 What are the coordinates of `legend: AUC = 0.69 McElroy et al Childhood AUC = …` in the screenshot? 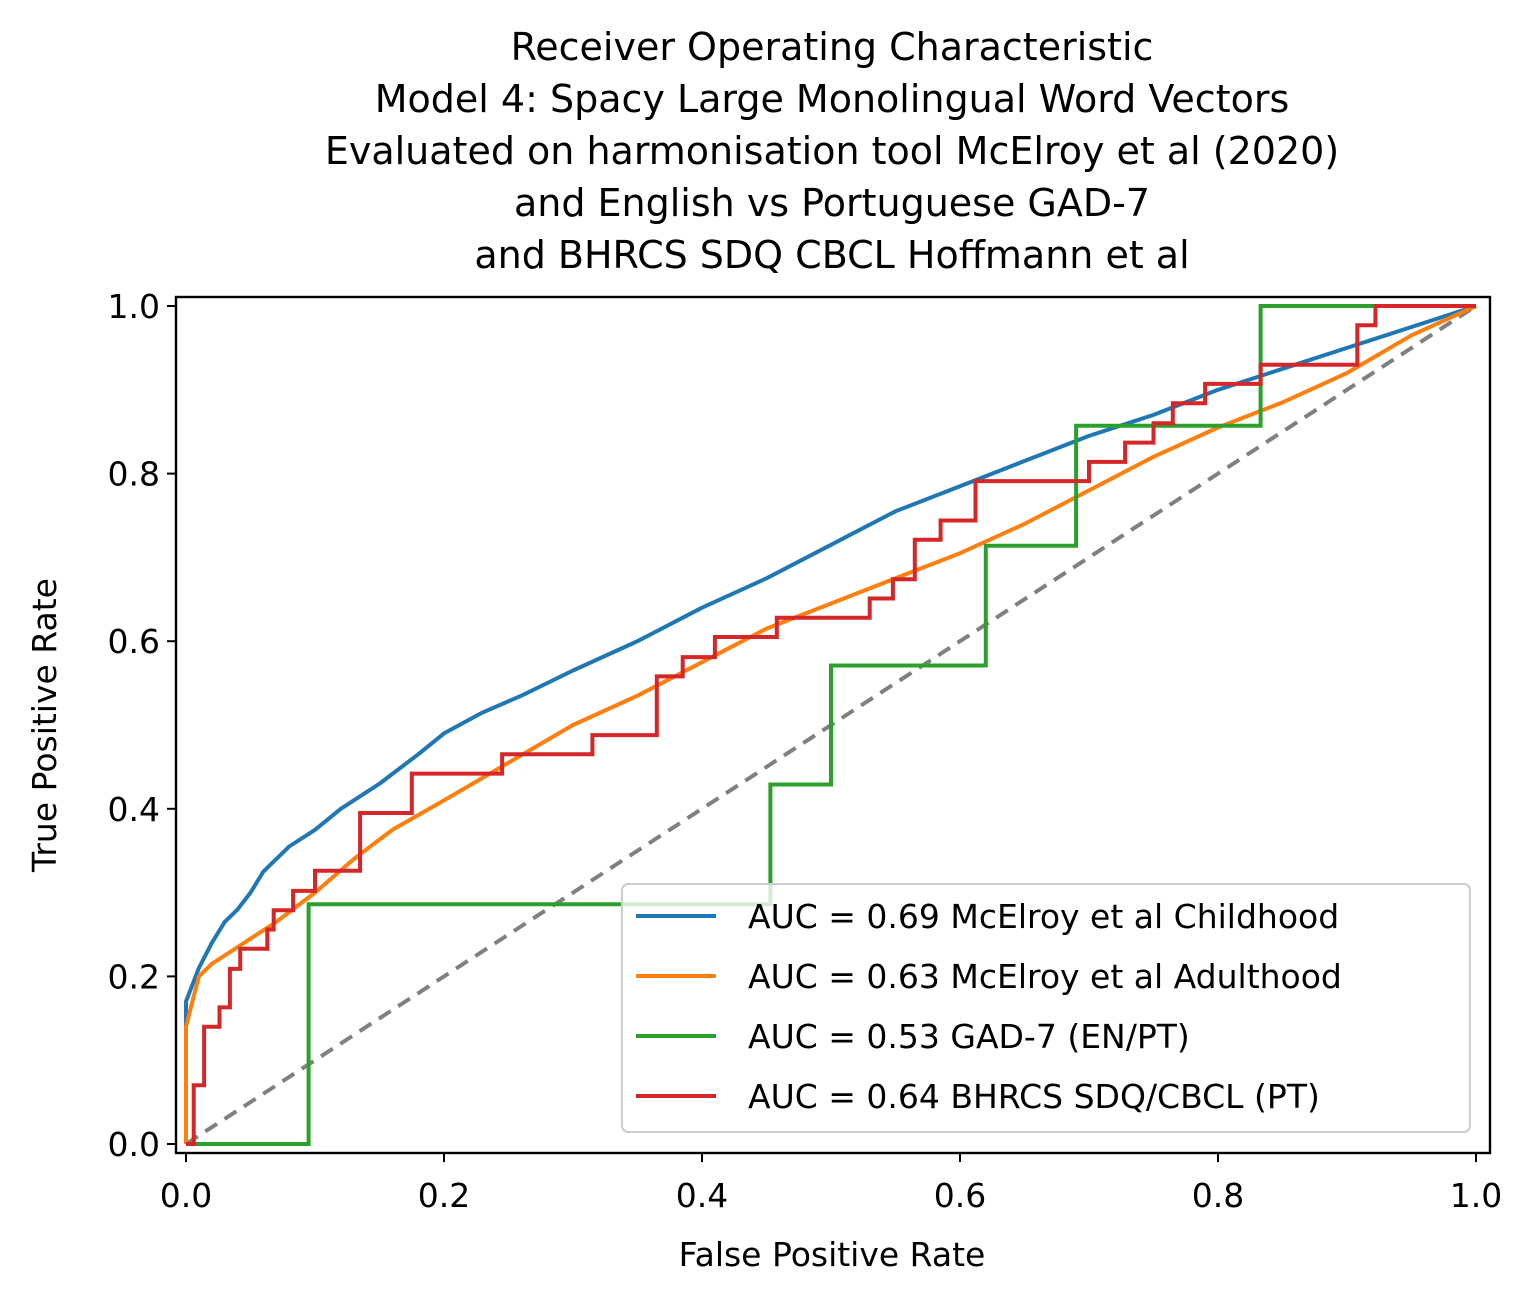 It's located at (1046, 1008).